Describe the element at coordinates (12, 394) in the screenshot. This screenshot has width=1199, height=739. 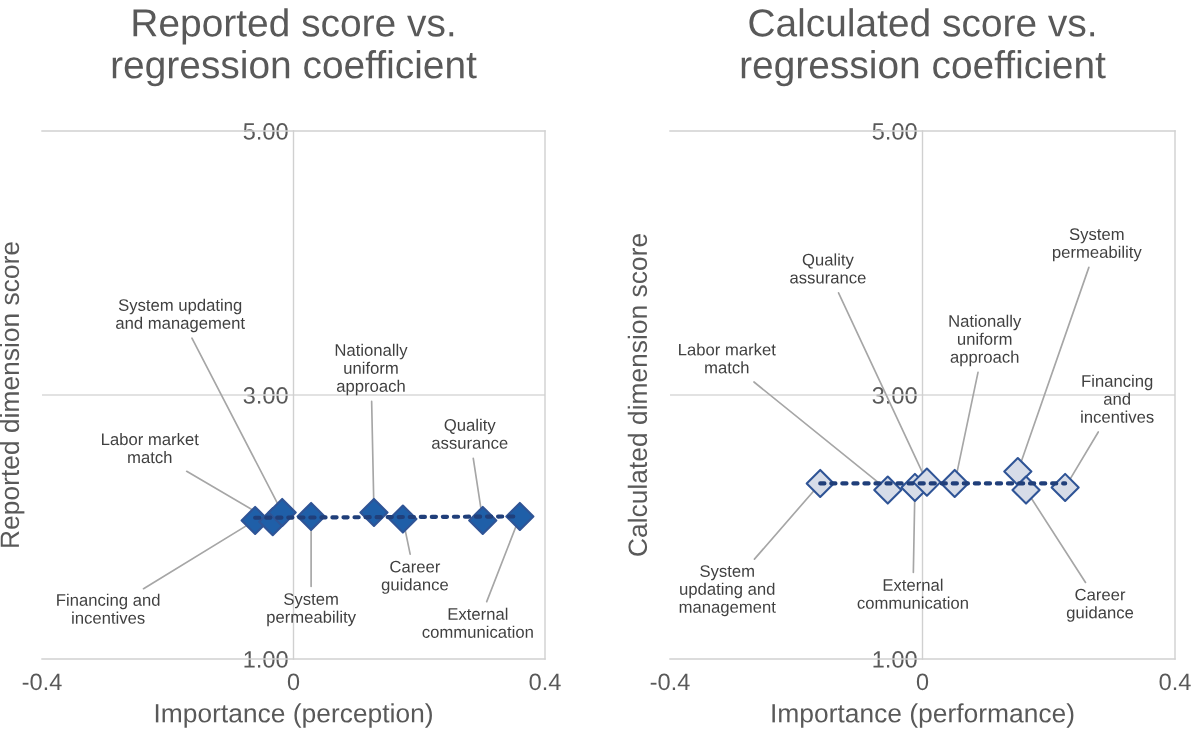
I see `y-axis-title: Reported dimension score` at that location.